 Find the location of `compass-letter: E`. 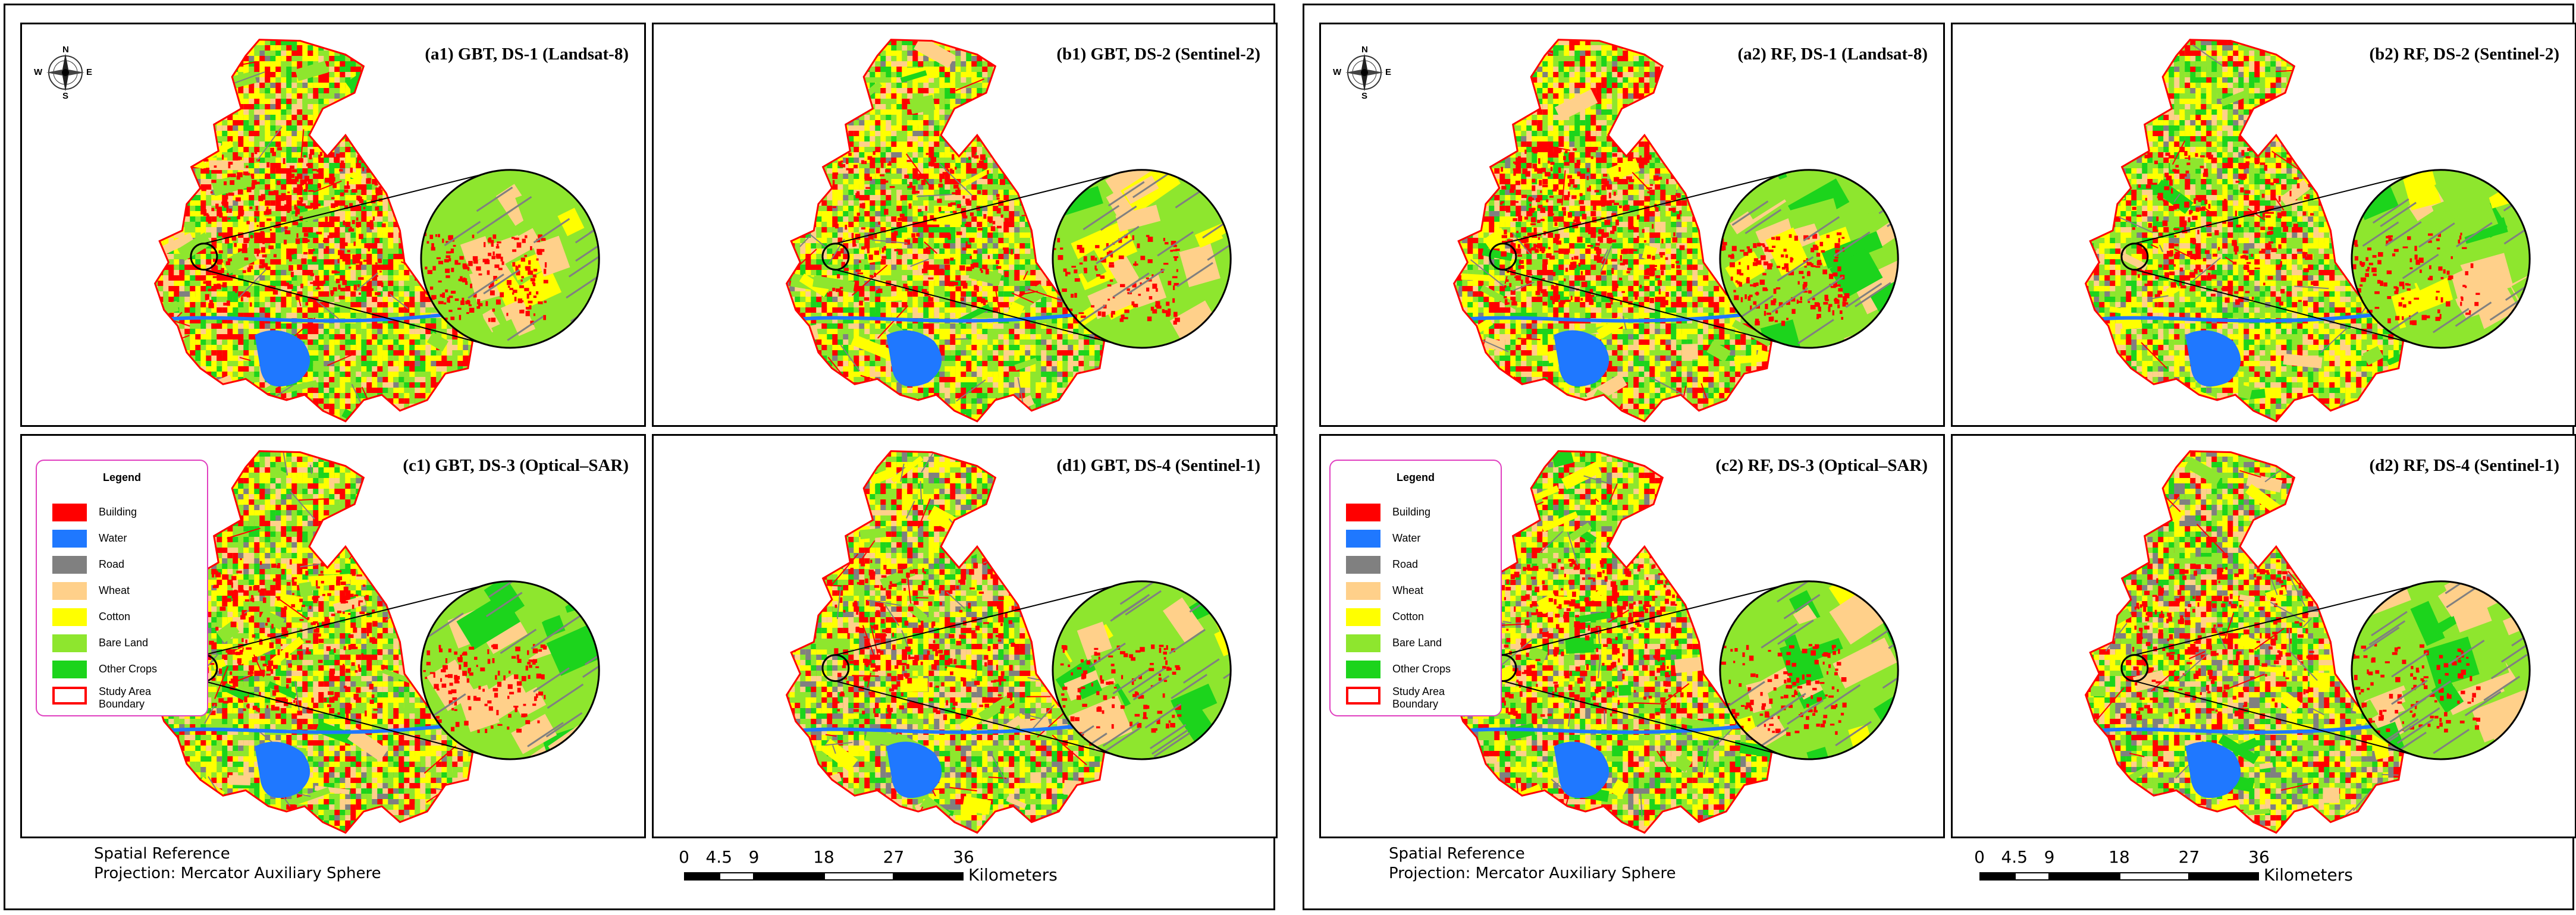

compass-letter: E is located at coordinates (1388, 72).